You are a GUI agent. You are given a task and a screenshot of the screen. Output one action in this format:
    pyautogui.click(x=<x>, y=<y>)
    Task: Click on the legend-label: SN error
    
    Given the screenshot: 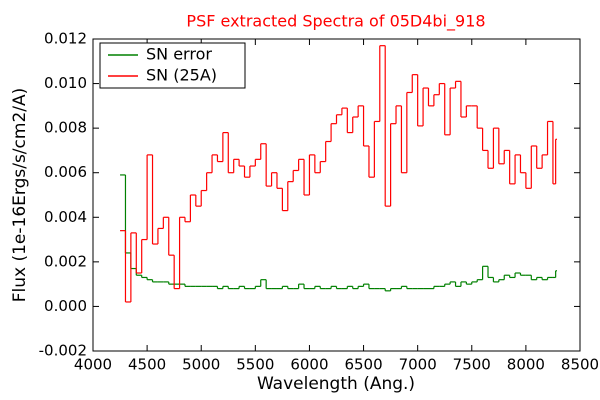 What is the action you would take?
    pyautogui.click(x=179, y=54)
    